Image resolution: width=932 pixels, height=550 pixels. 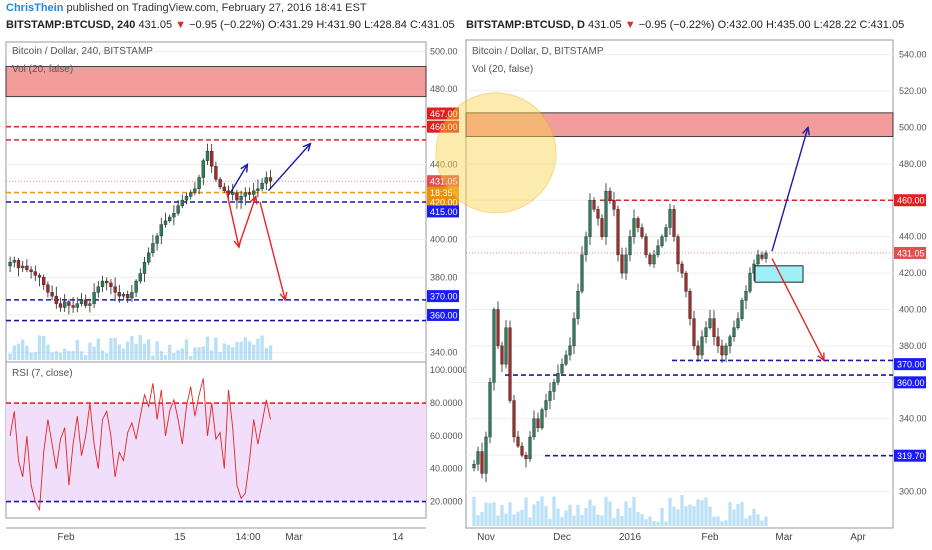 What do you see at coordinates (913, 237) in the screenshot?
I see `right-y-tick-440: 440.00` at bounding box center [913, 237].